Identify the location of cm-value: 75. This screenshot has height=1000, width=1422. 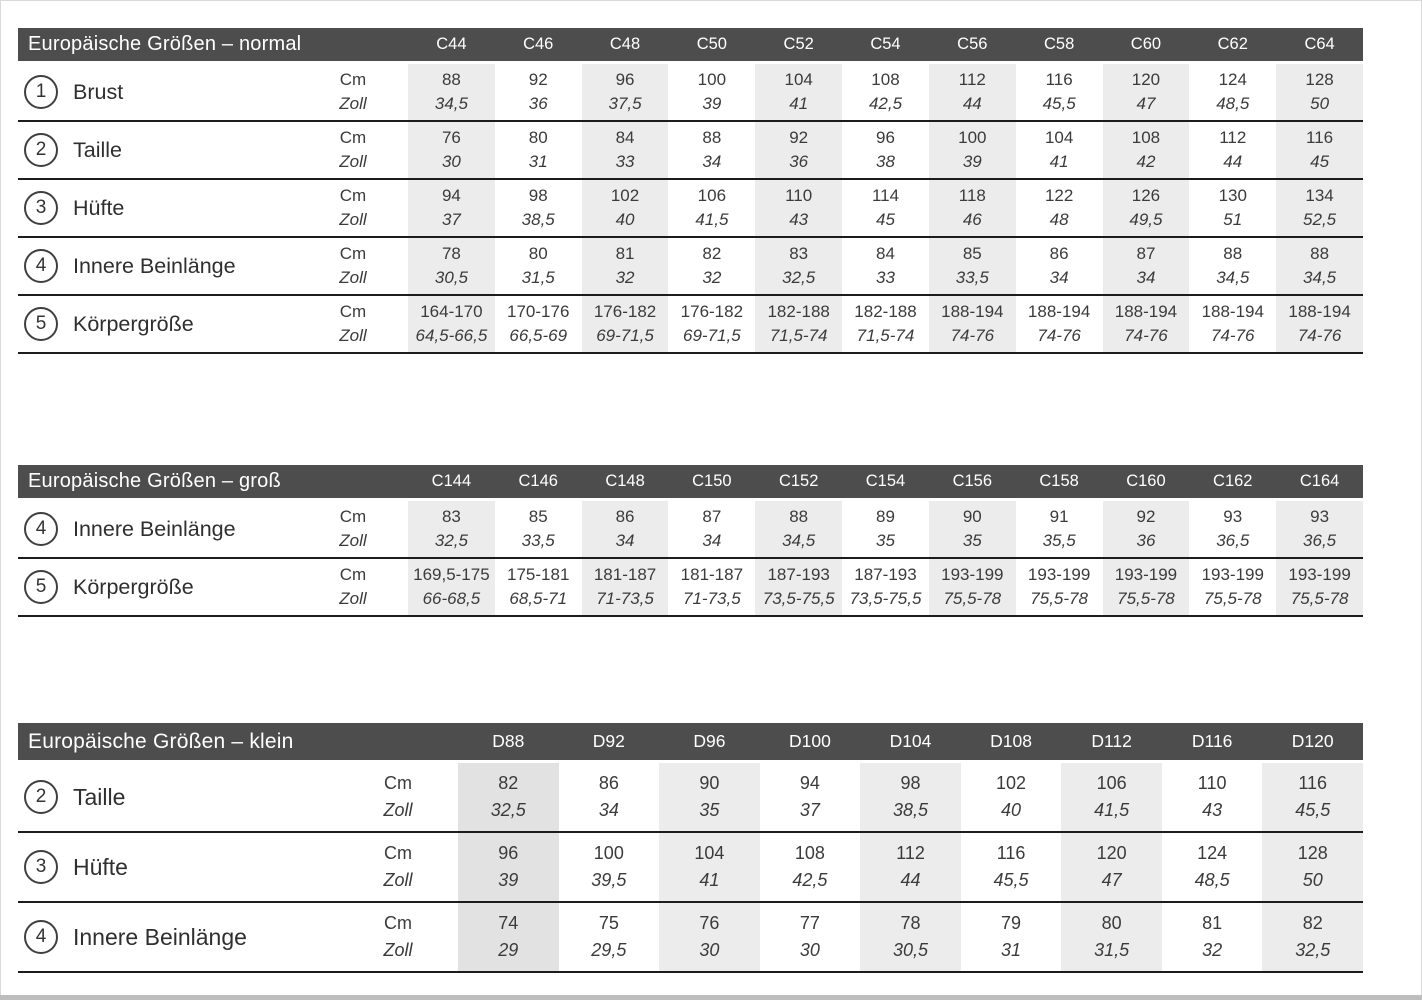
(608, 923).